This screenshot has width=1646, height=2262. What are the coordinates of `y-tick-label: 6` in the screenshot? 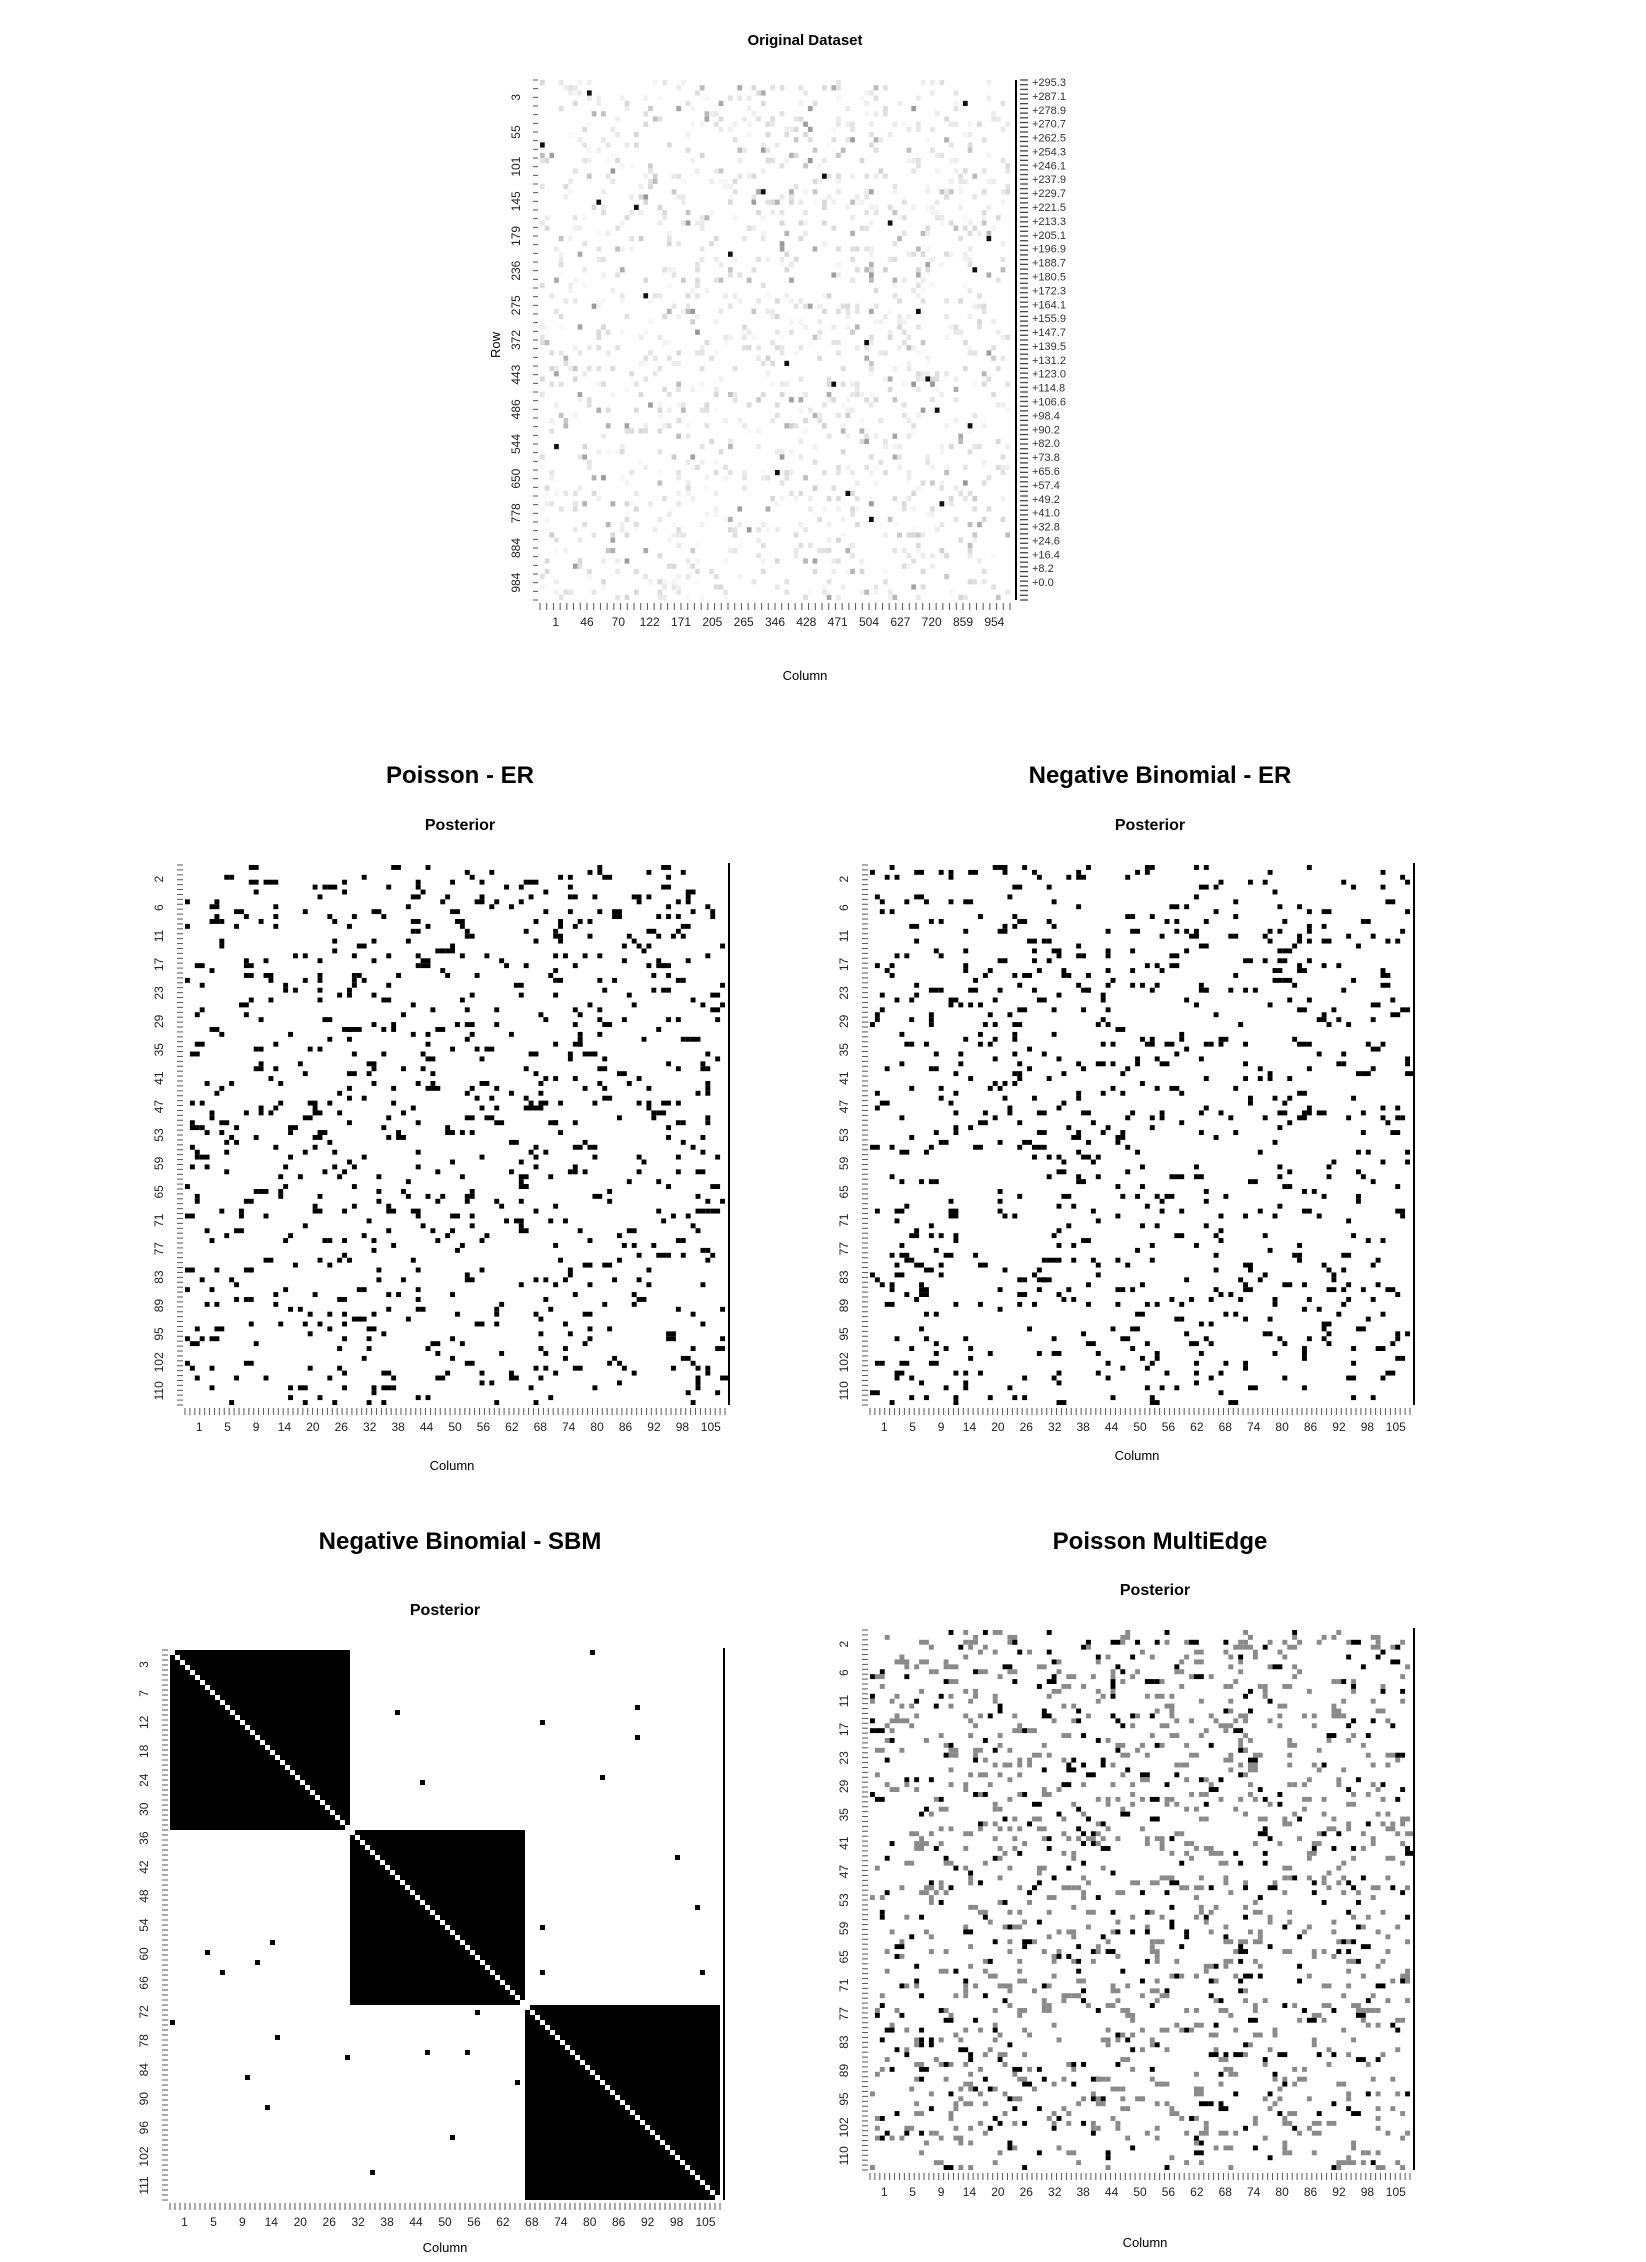 It's located at (844, 907).